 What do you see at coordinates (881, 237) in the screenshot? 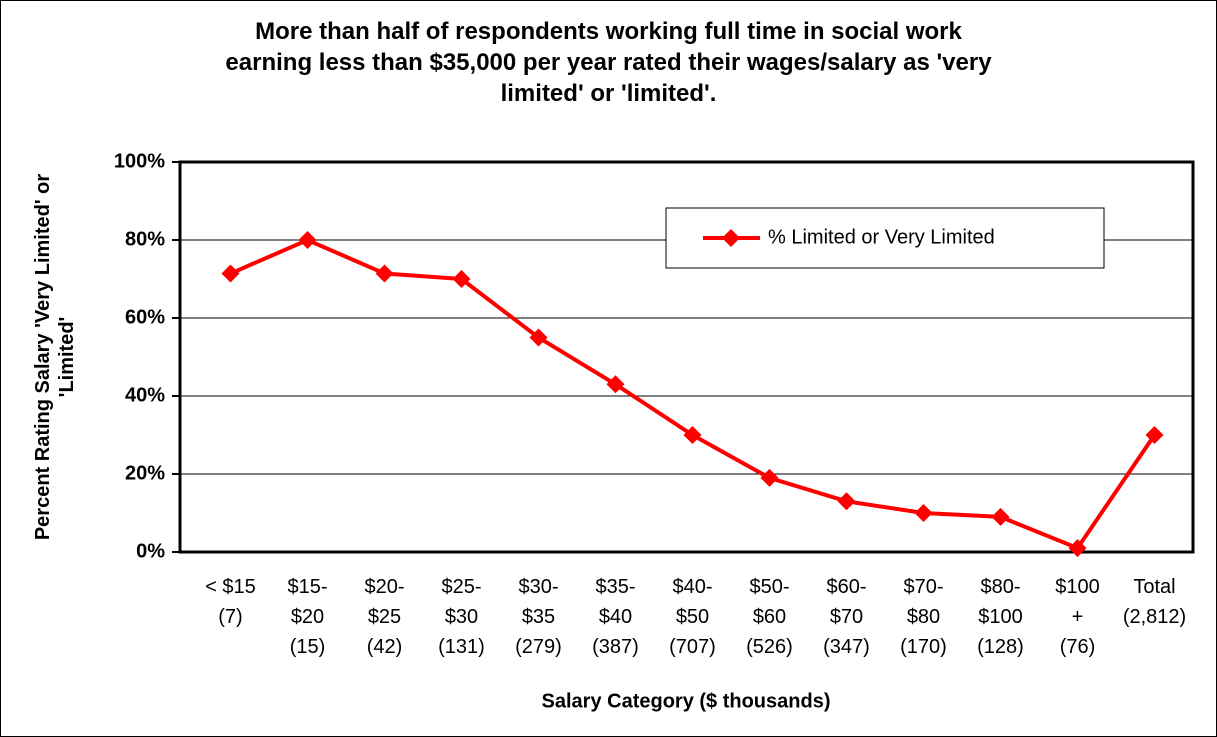
I see `legend-label: % Limited or Very Limited` at bounding box center [881, 237].